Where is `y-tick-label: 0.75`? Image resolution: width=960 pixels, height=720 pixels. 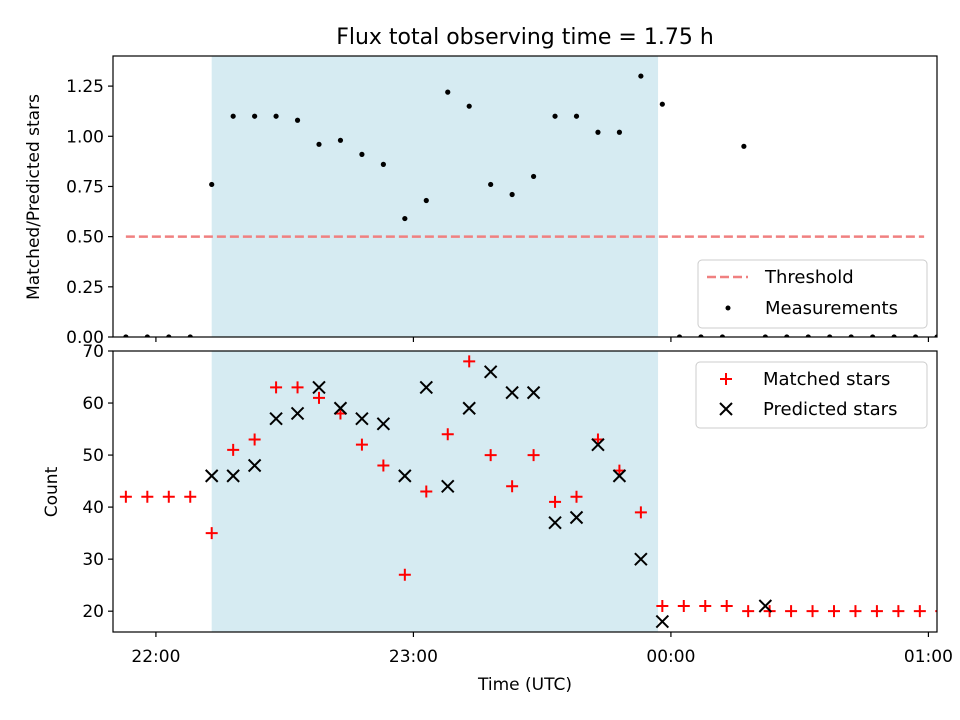
y-tick-label: 0.75 is located at coordinates (85, 187).